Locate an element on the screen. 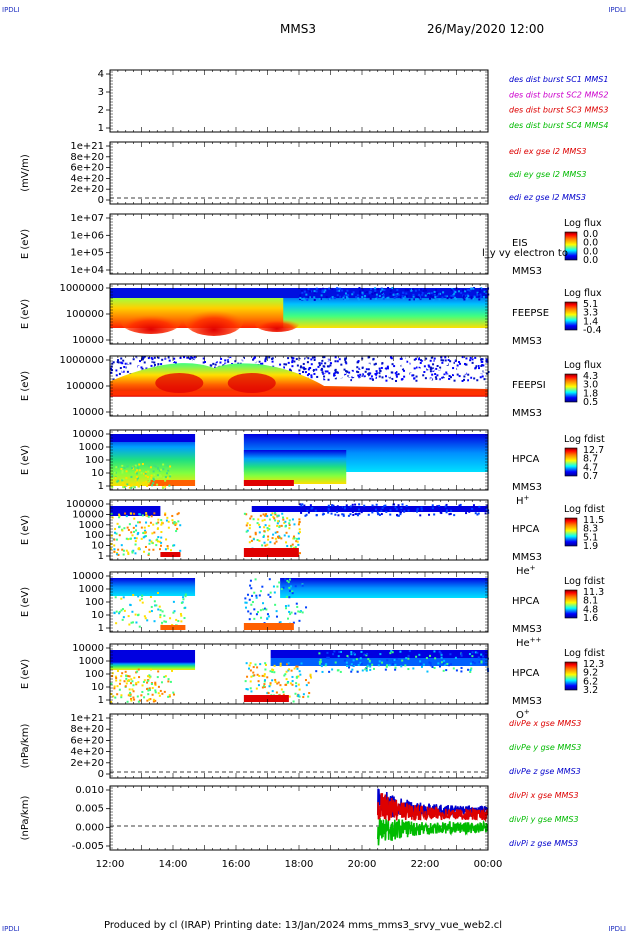  y-axis-label: E (eV) is located at coordinates (25, 386).